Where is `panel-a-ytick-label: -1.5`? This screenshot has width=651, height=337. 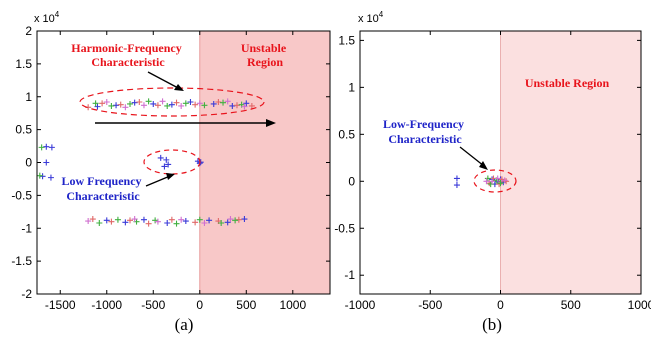
panel-a-ytick-label: -1.5 is located at coordinates (21, 261).